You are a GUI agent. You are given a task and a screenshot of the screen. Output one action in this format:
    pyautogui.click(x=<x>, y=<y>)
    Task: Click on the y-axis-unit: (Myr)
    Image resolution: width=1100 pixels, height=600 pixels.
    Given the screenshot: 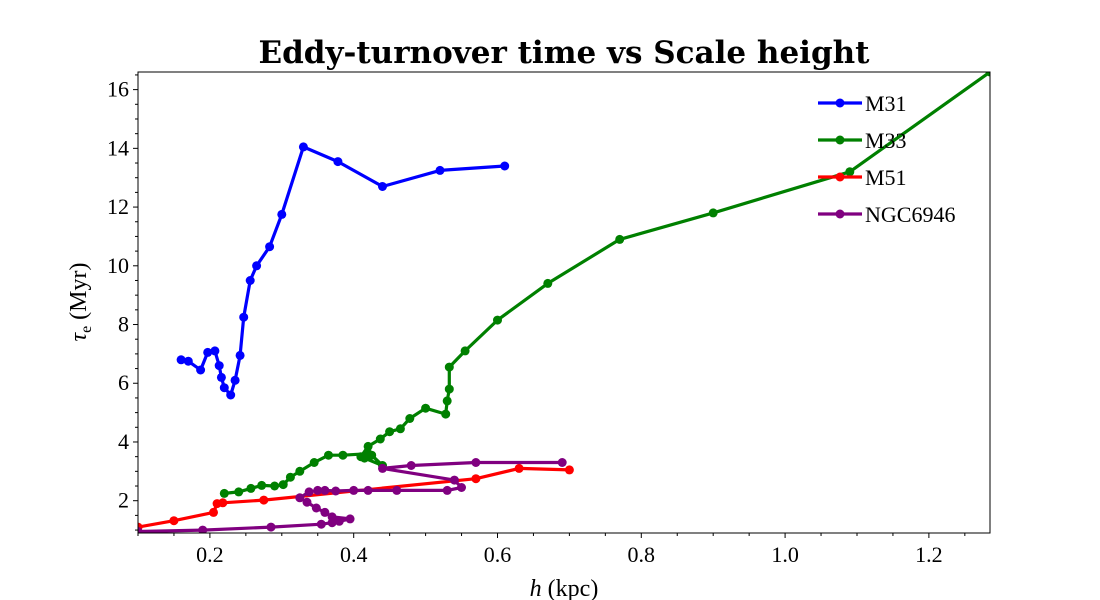 What is the action you would take?
    pyautogui.click(x=79, y=293)
    